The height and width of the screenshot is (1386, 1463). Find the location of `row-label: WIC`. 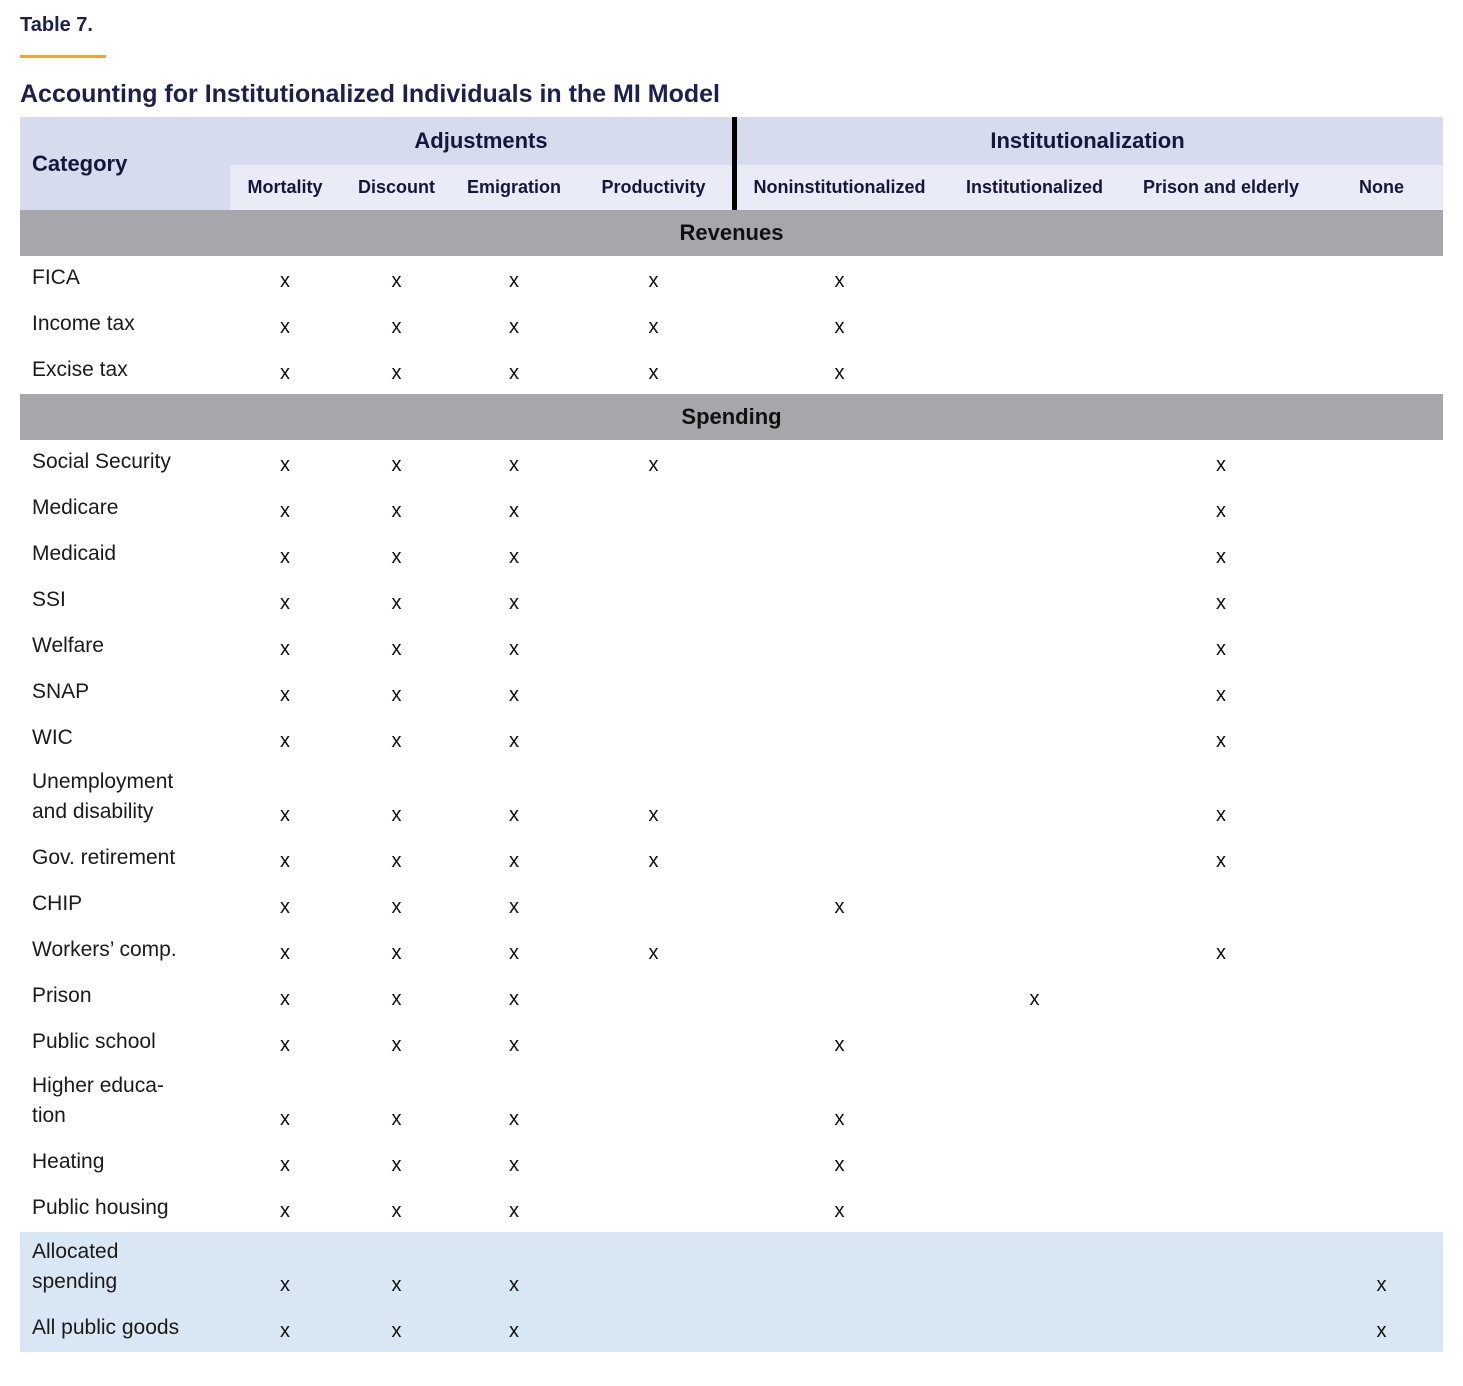

row-label: WIC is located at coordinates (52, 737).